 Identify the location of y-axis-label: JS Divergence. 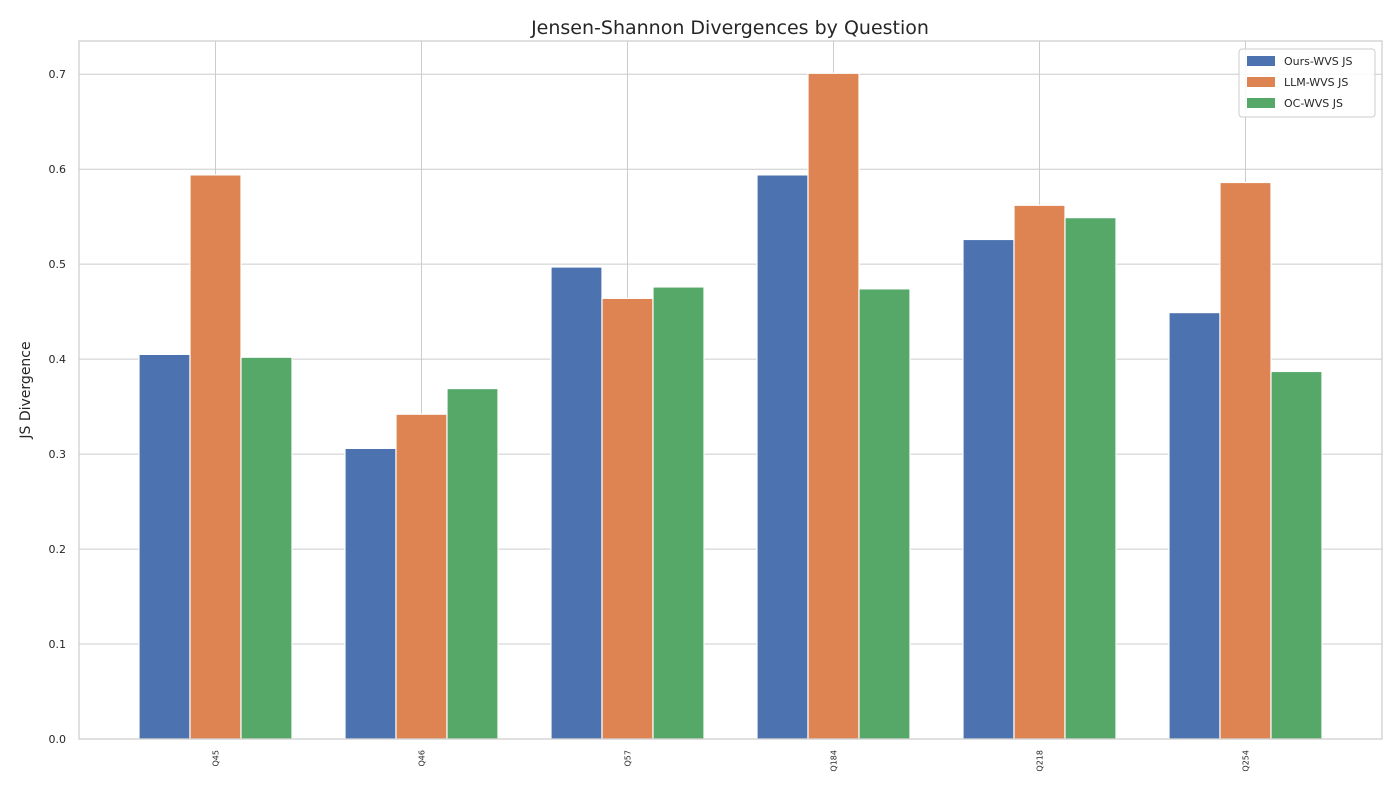
(26, 390).